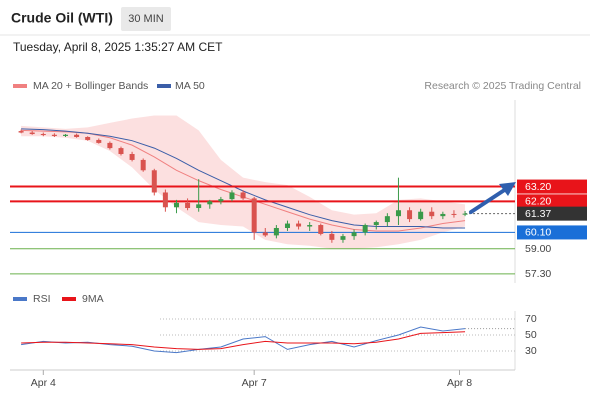 The height and width of the screenshot is (400, 590). What do you see at coordinates (507, 189) in the screenshot?
I see `forecast-arrowhead` at bounding box center [507, 189].